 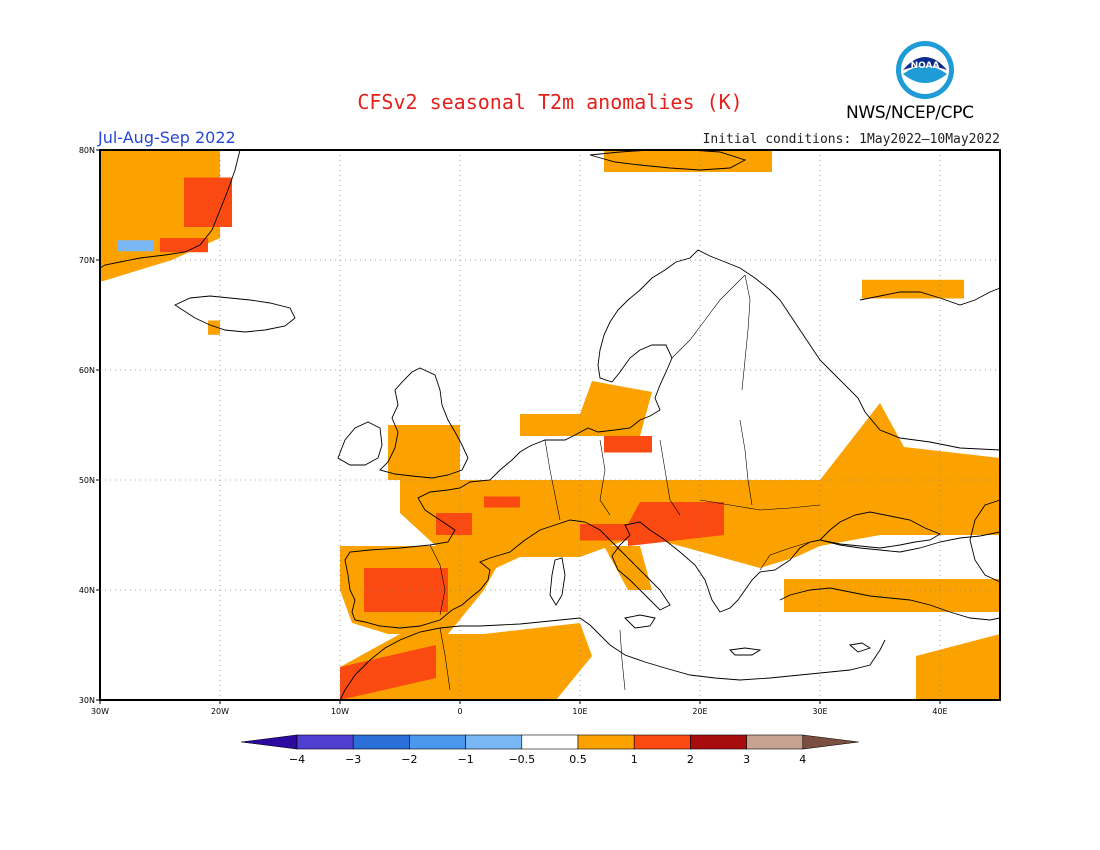 I want to click on coastline-novaya-zemlya, so click(x=929, y=296).